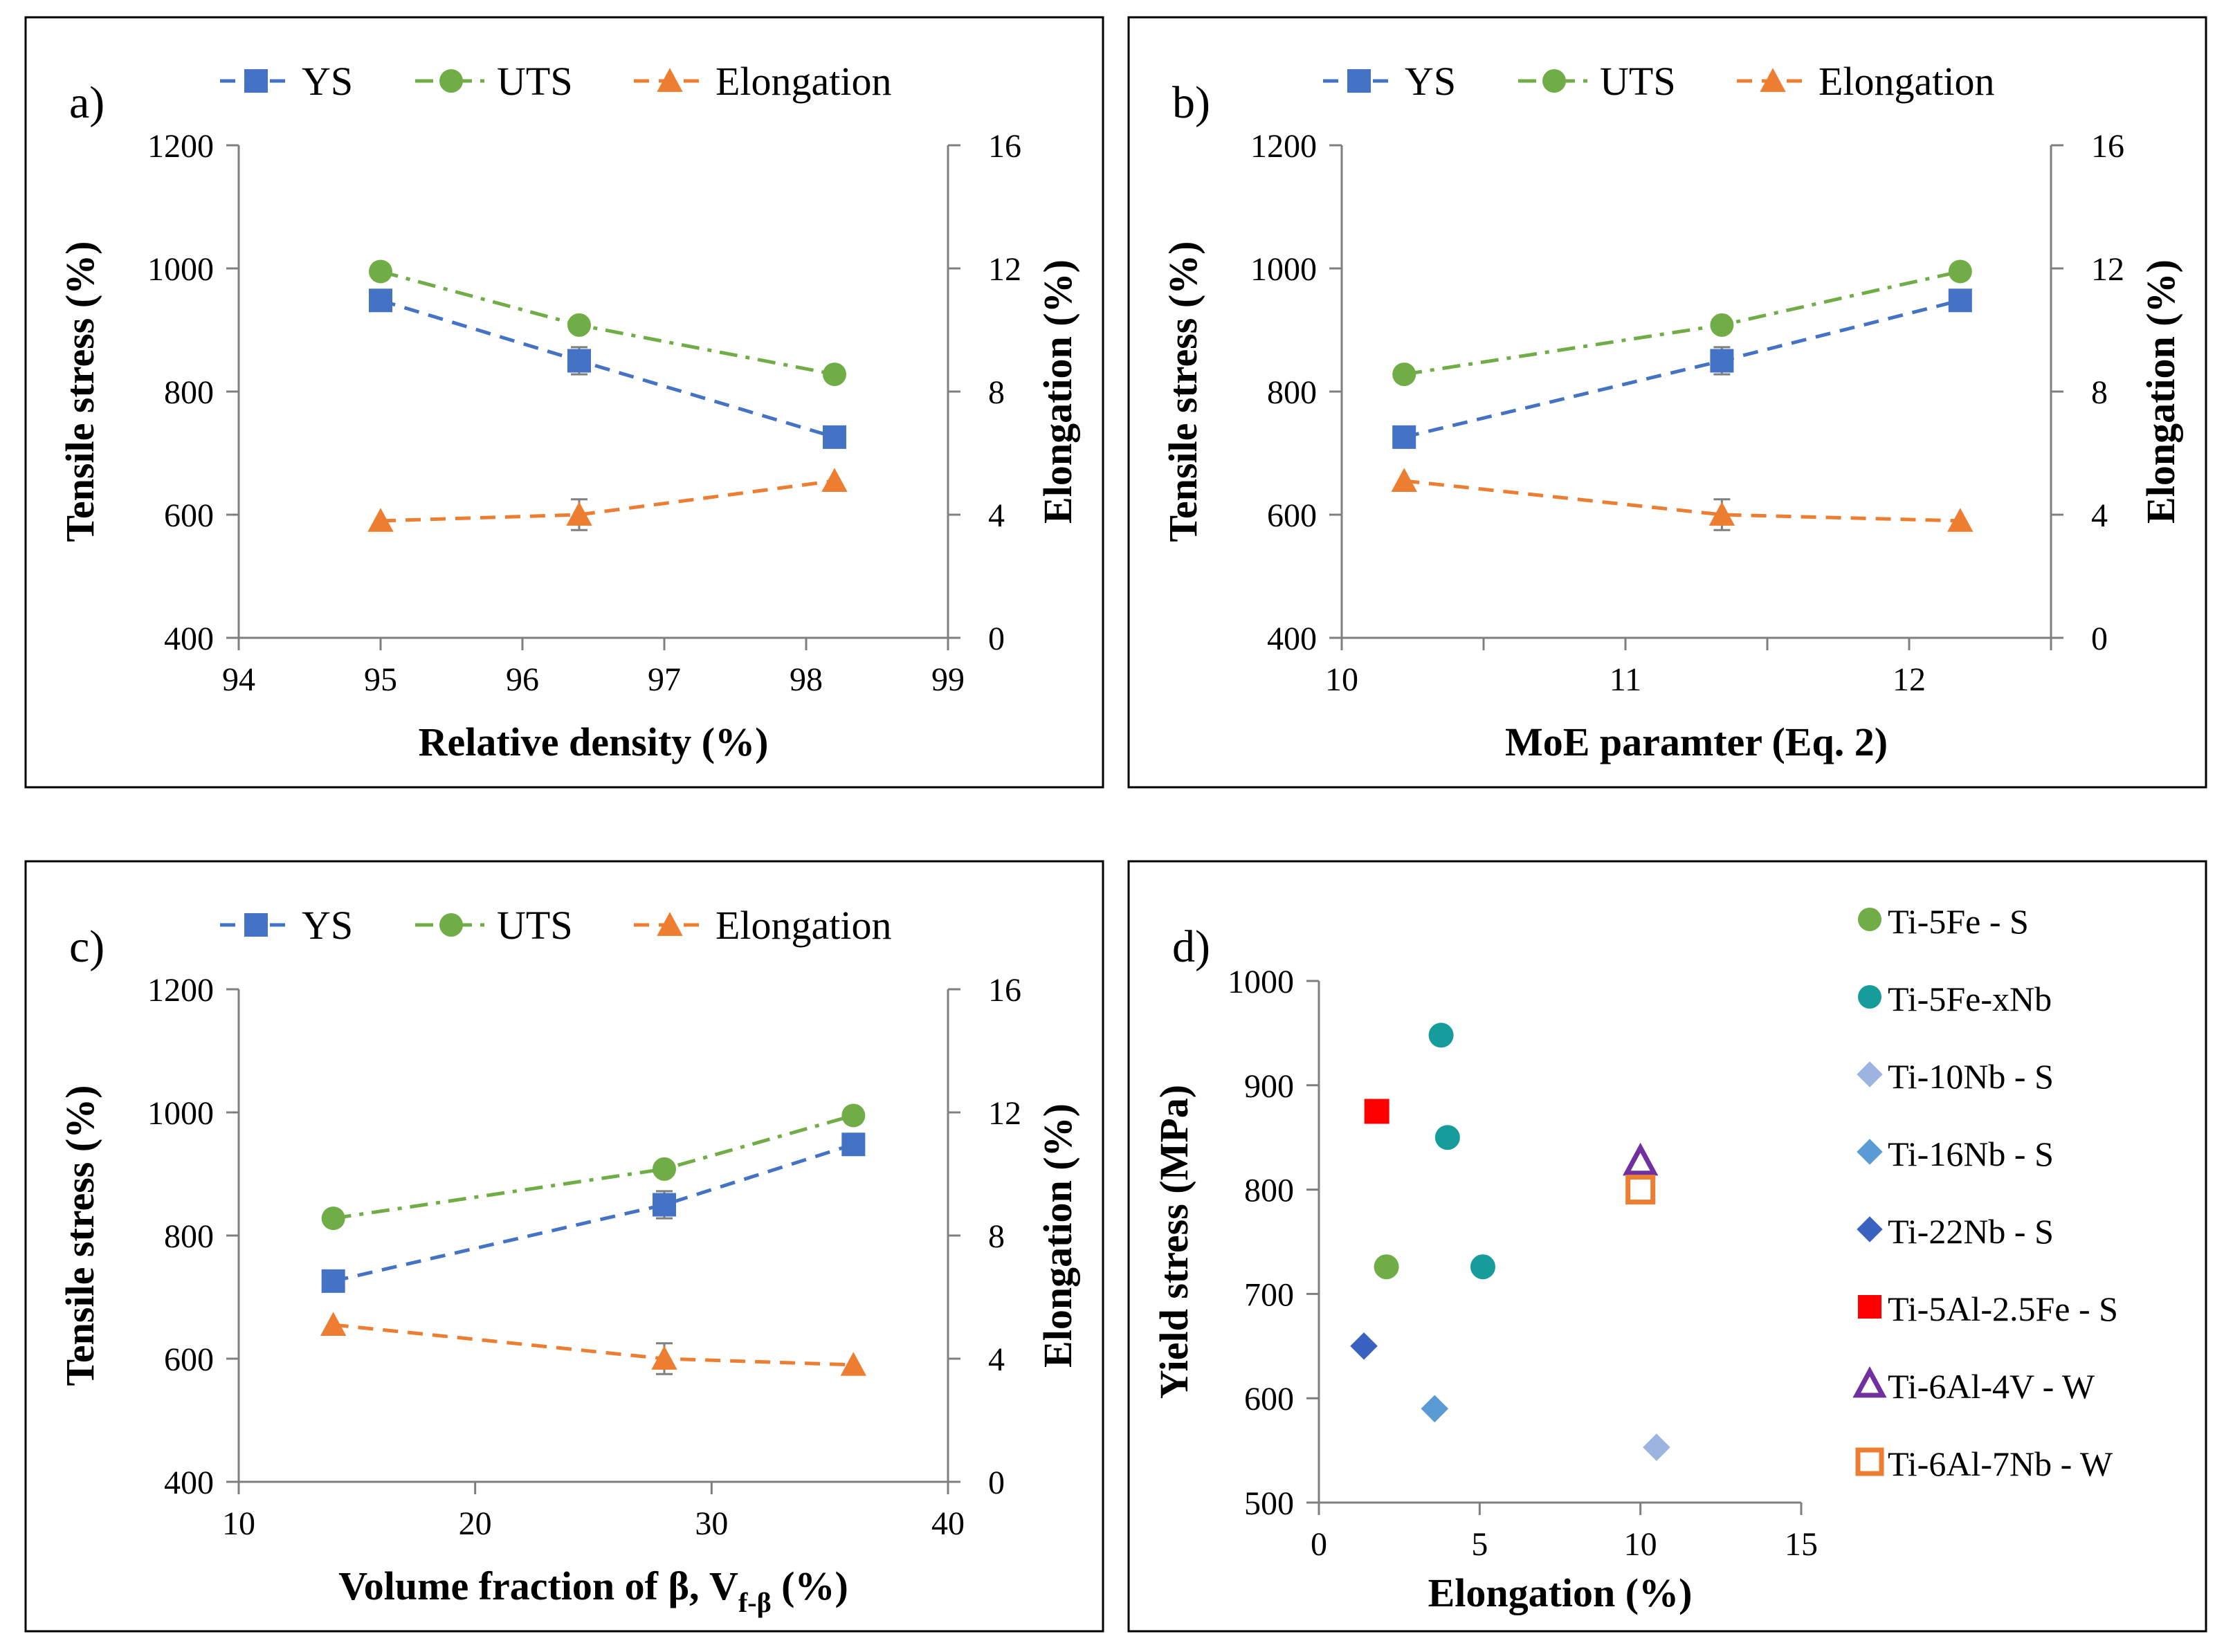  Describe the element at coordinates (1971, 1231) in the screenshot. I see `legend-label: Ti-22Nb - S` at that location.